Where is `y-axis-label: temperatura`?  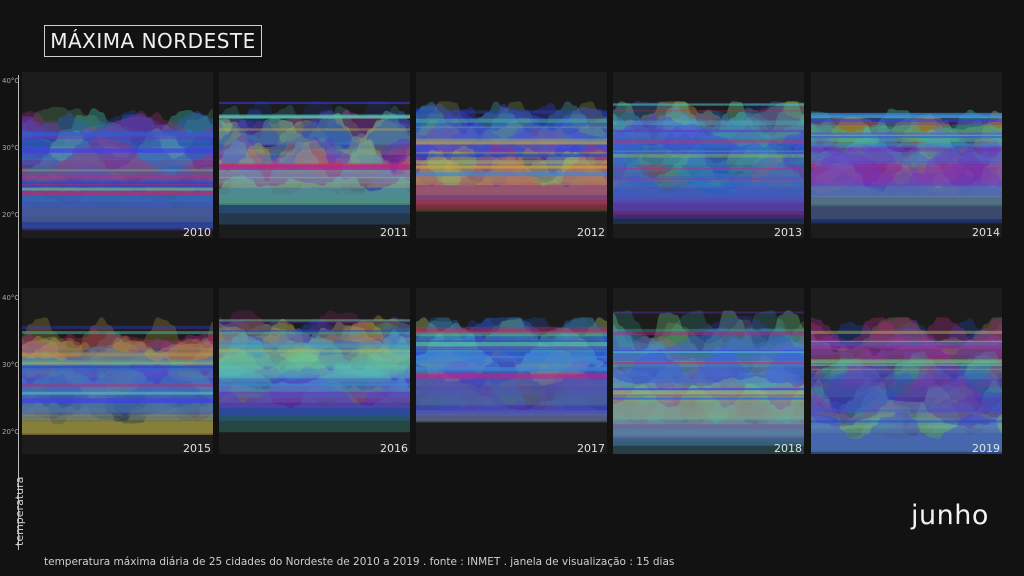 y-axis-label: temperatura is located at coordinates (19, 511).